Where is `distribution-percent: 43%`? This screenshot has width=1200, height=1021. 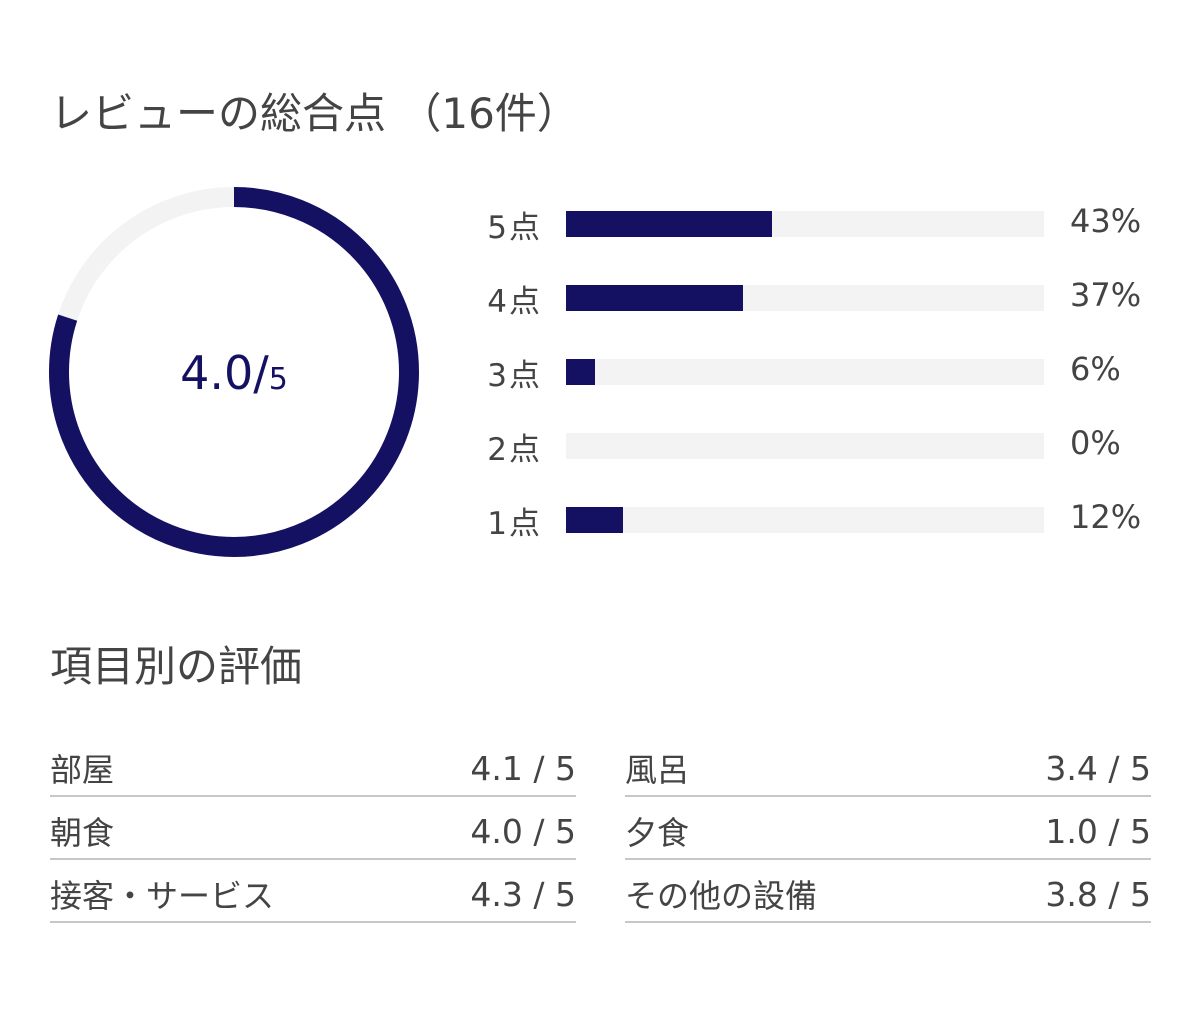
distribution-percent: 43% is located at coordinates (1106, 221).